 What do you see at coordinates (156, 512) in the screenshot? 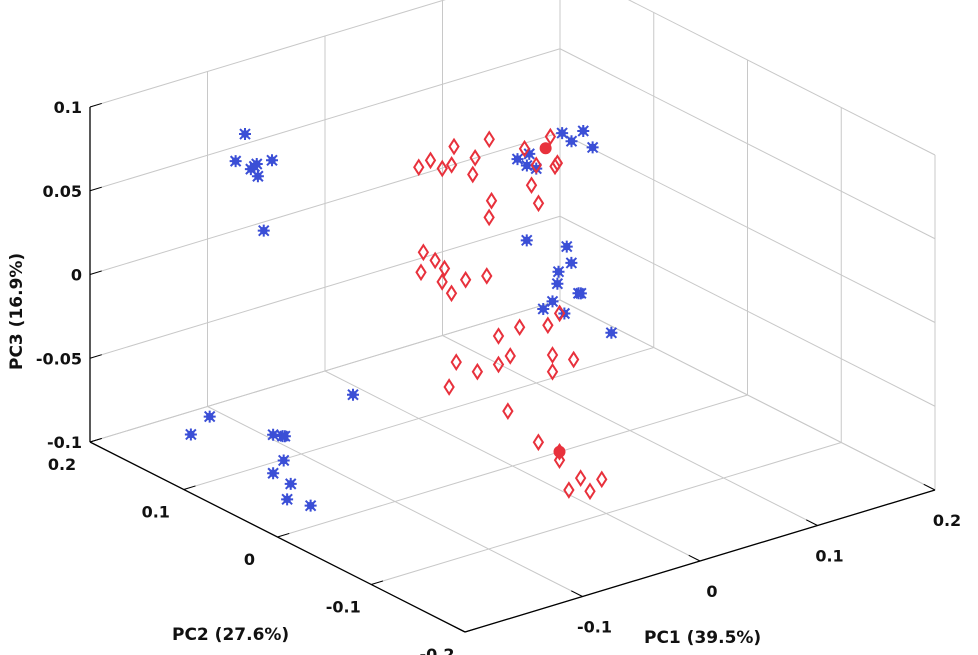
I see `y-tick-label: 0.1` at bounding box center [156, 512].